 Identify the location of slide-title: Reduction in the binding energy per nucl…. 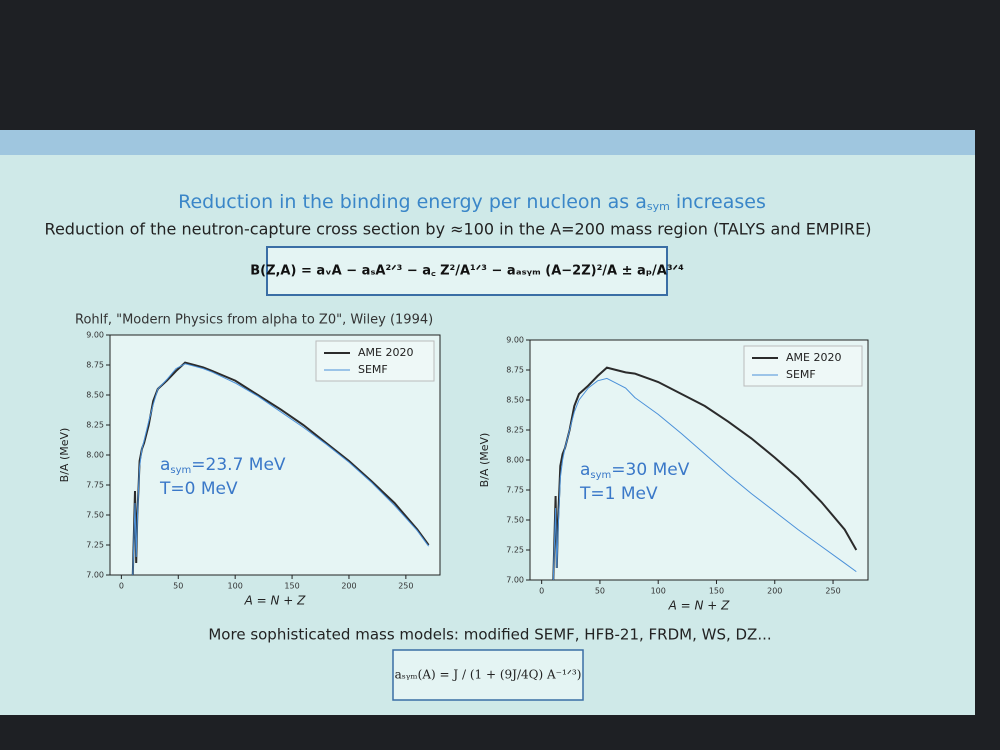
(472, 202).